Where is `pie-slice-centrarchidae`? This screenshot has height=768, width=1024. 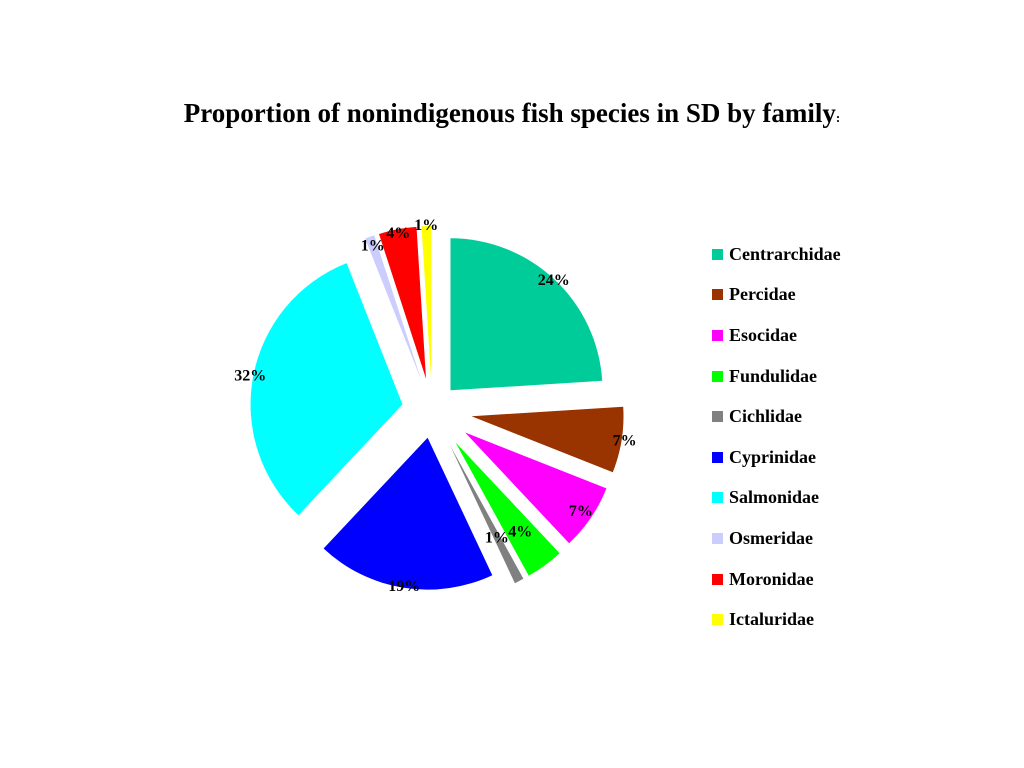
pie-slice-centrarchidae is located at coordinates (526, 314).